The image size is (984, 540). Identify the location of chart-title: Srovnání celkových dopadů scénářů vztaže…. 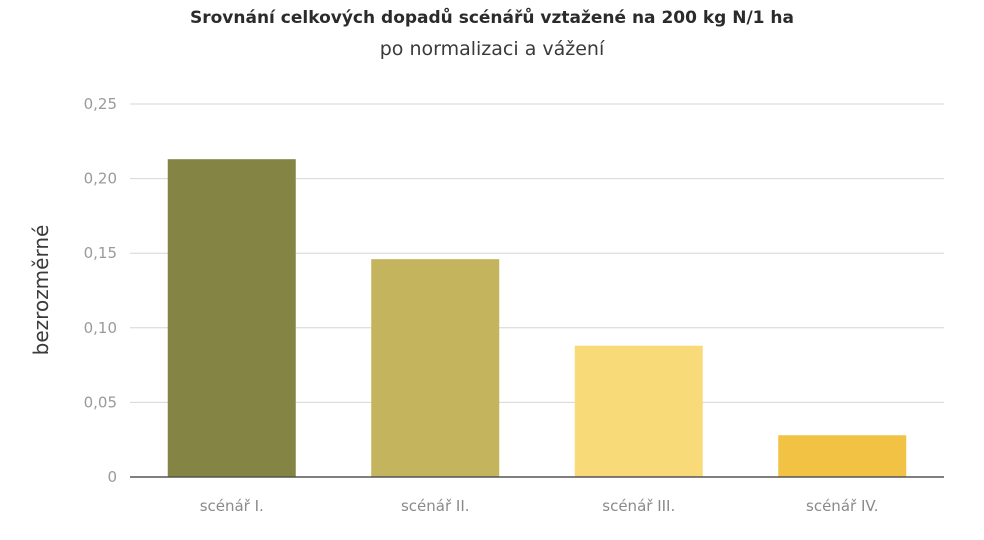
(491, 18).